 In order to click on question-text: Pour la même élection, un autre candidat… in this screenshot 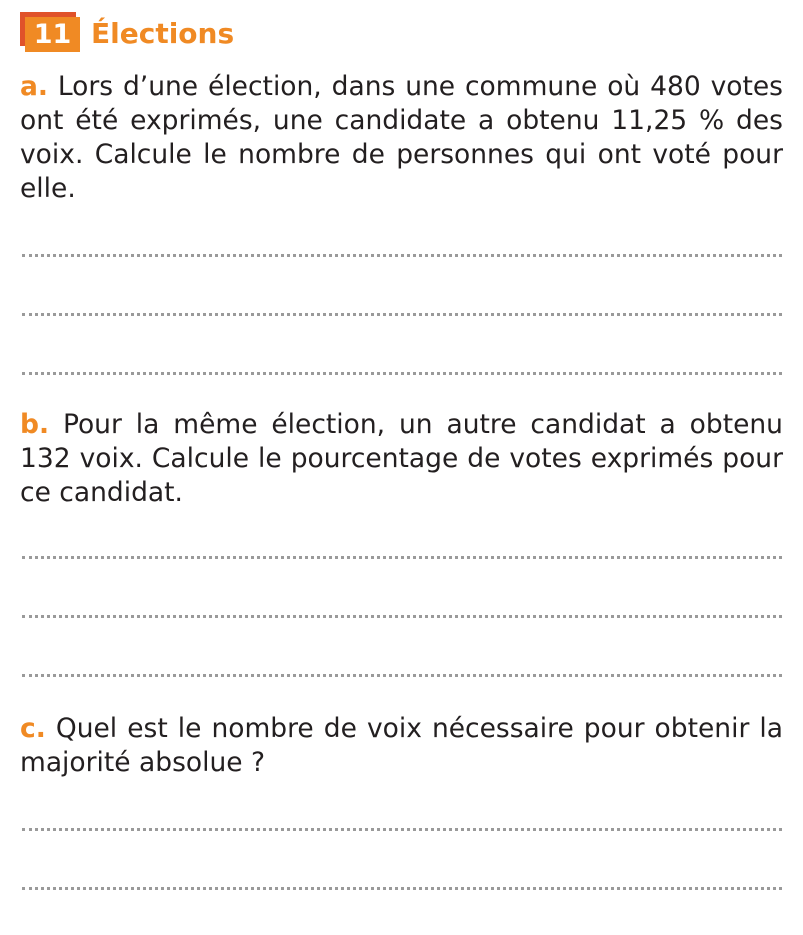, I will do `click(401, 458)`.